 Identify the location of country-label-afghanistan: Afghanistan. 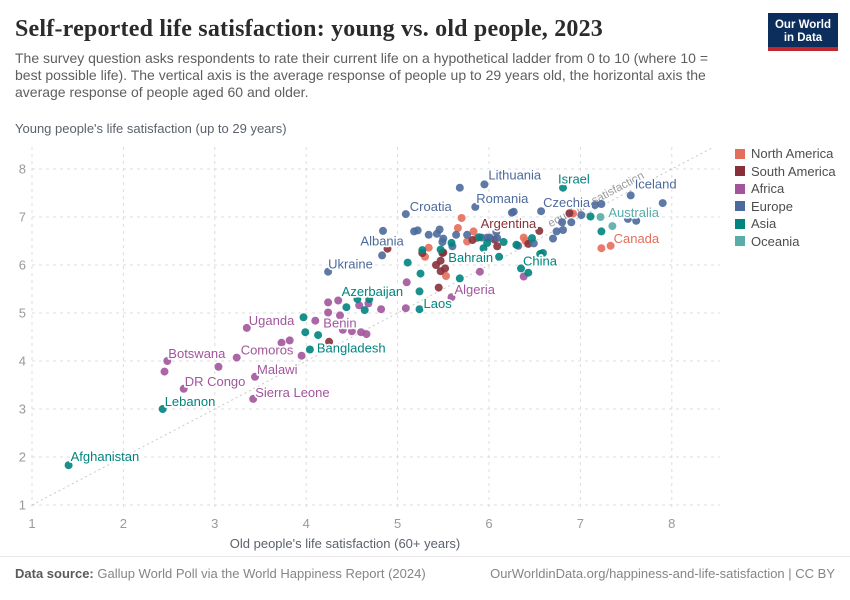
(105, 456).